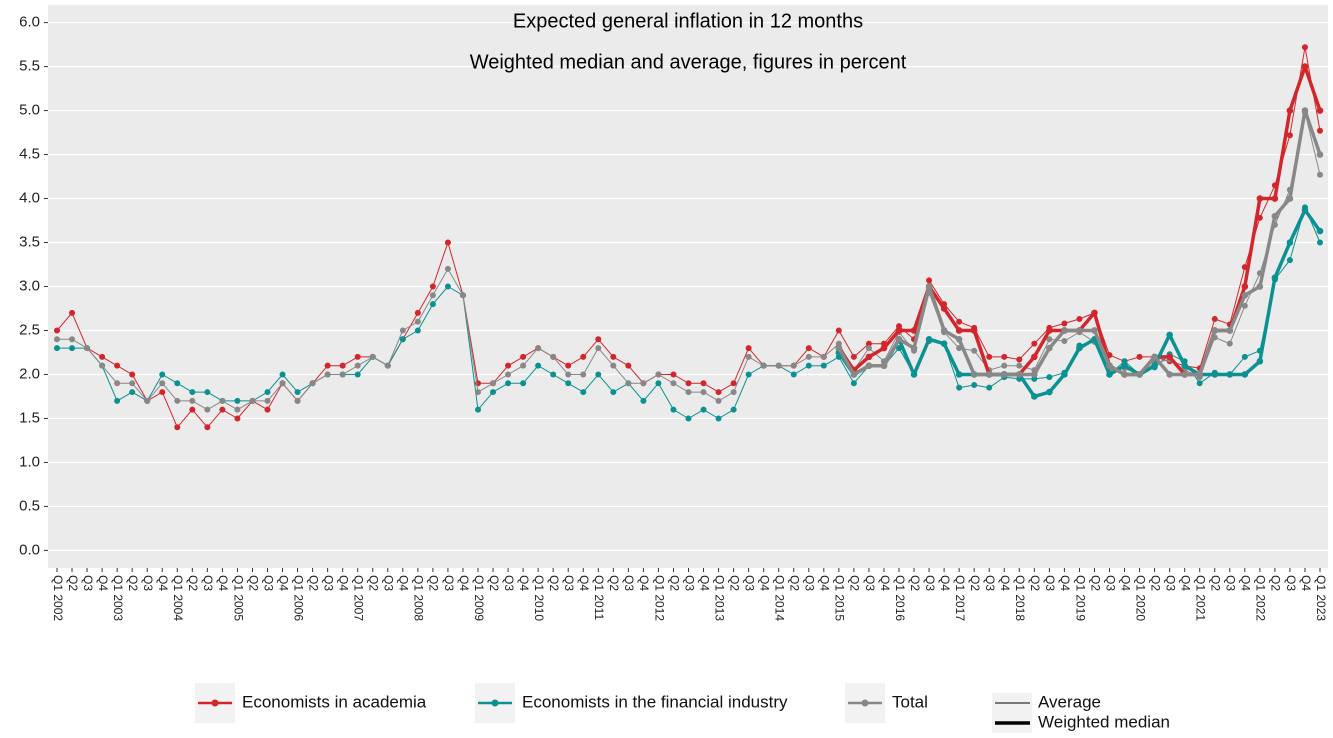 The image size is (1333, 738). What do you see at coordinates (298, 598) in the screenshot?
I see `x-tick-label: Q1 2006` at bounding box center [298, 598].